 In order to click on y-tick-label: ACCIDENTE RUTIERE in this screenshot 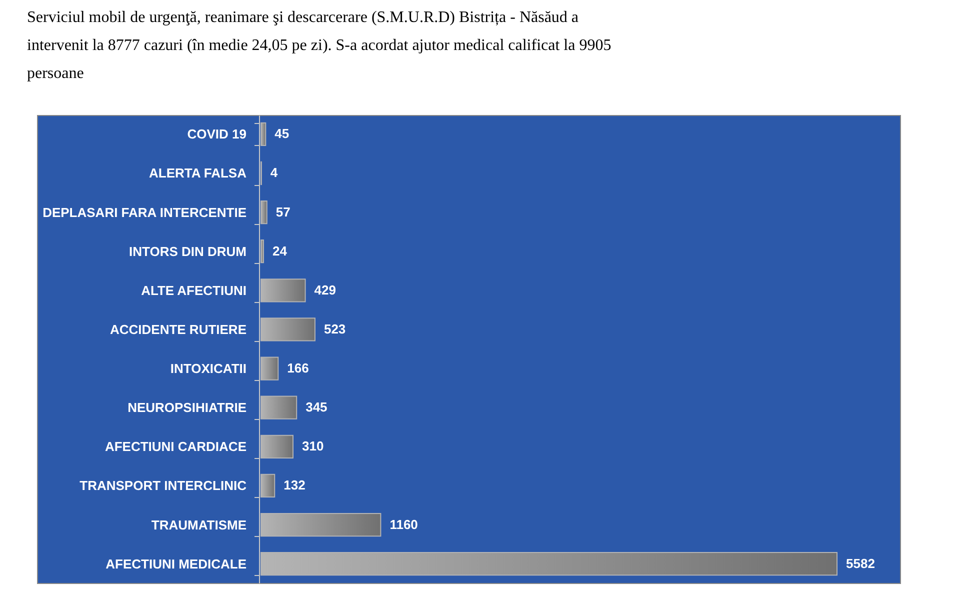, I will do `click(178, 329)`.